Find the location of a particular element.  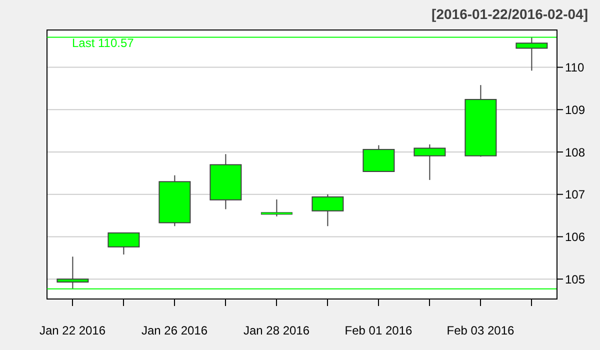

y-tick-label: 105 is located at coordinates (575, 279).